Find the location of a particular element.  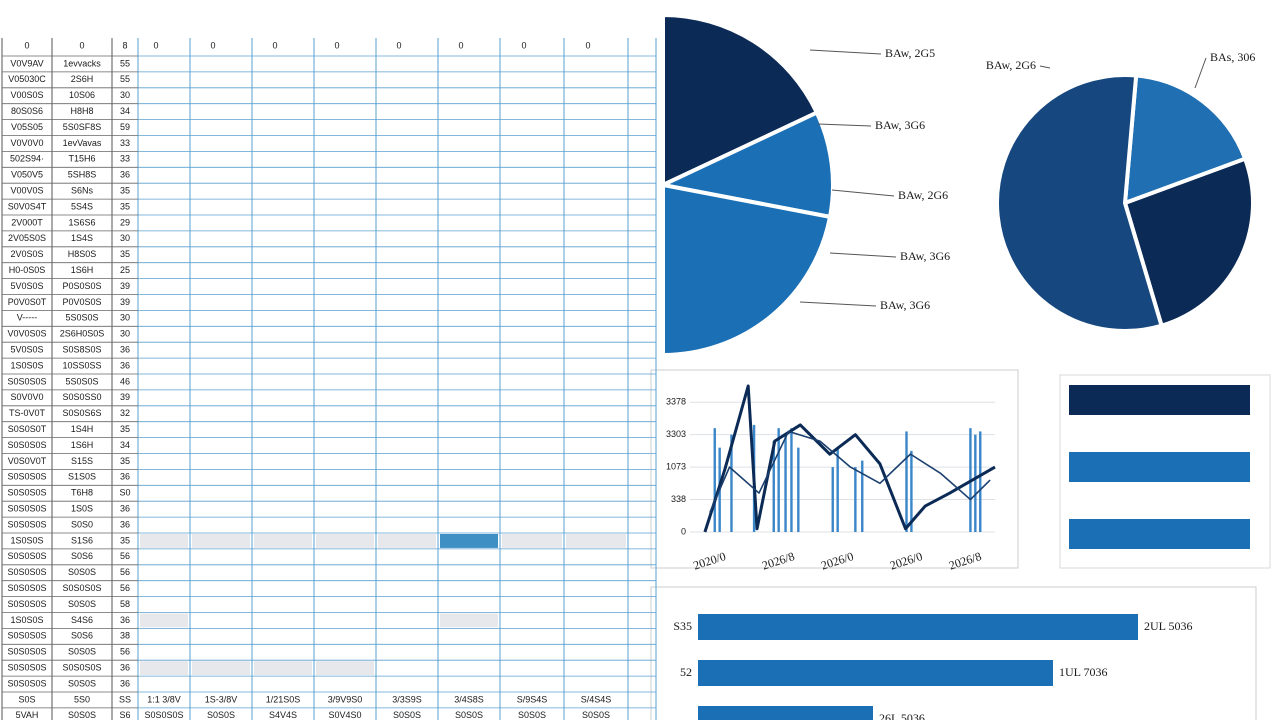

cell-text: V00S0S is located at coordinates (26, 95).